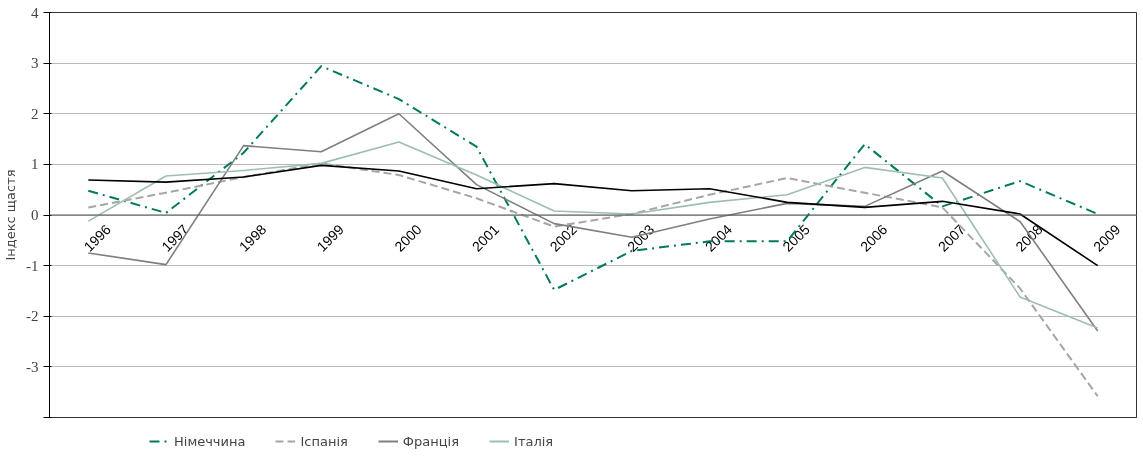 This screenshot has height=458, width=1143. What do you see at coordinates (35, 113) in the screenshot?
I see `y-tick-label: 2` at bounding box center [35, 113].